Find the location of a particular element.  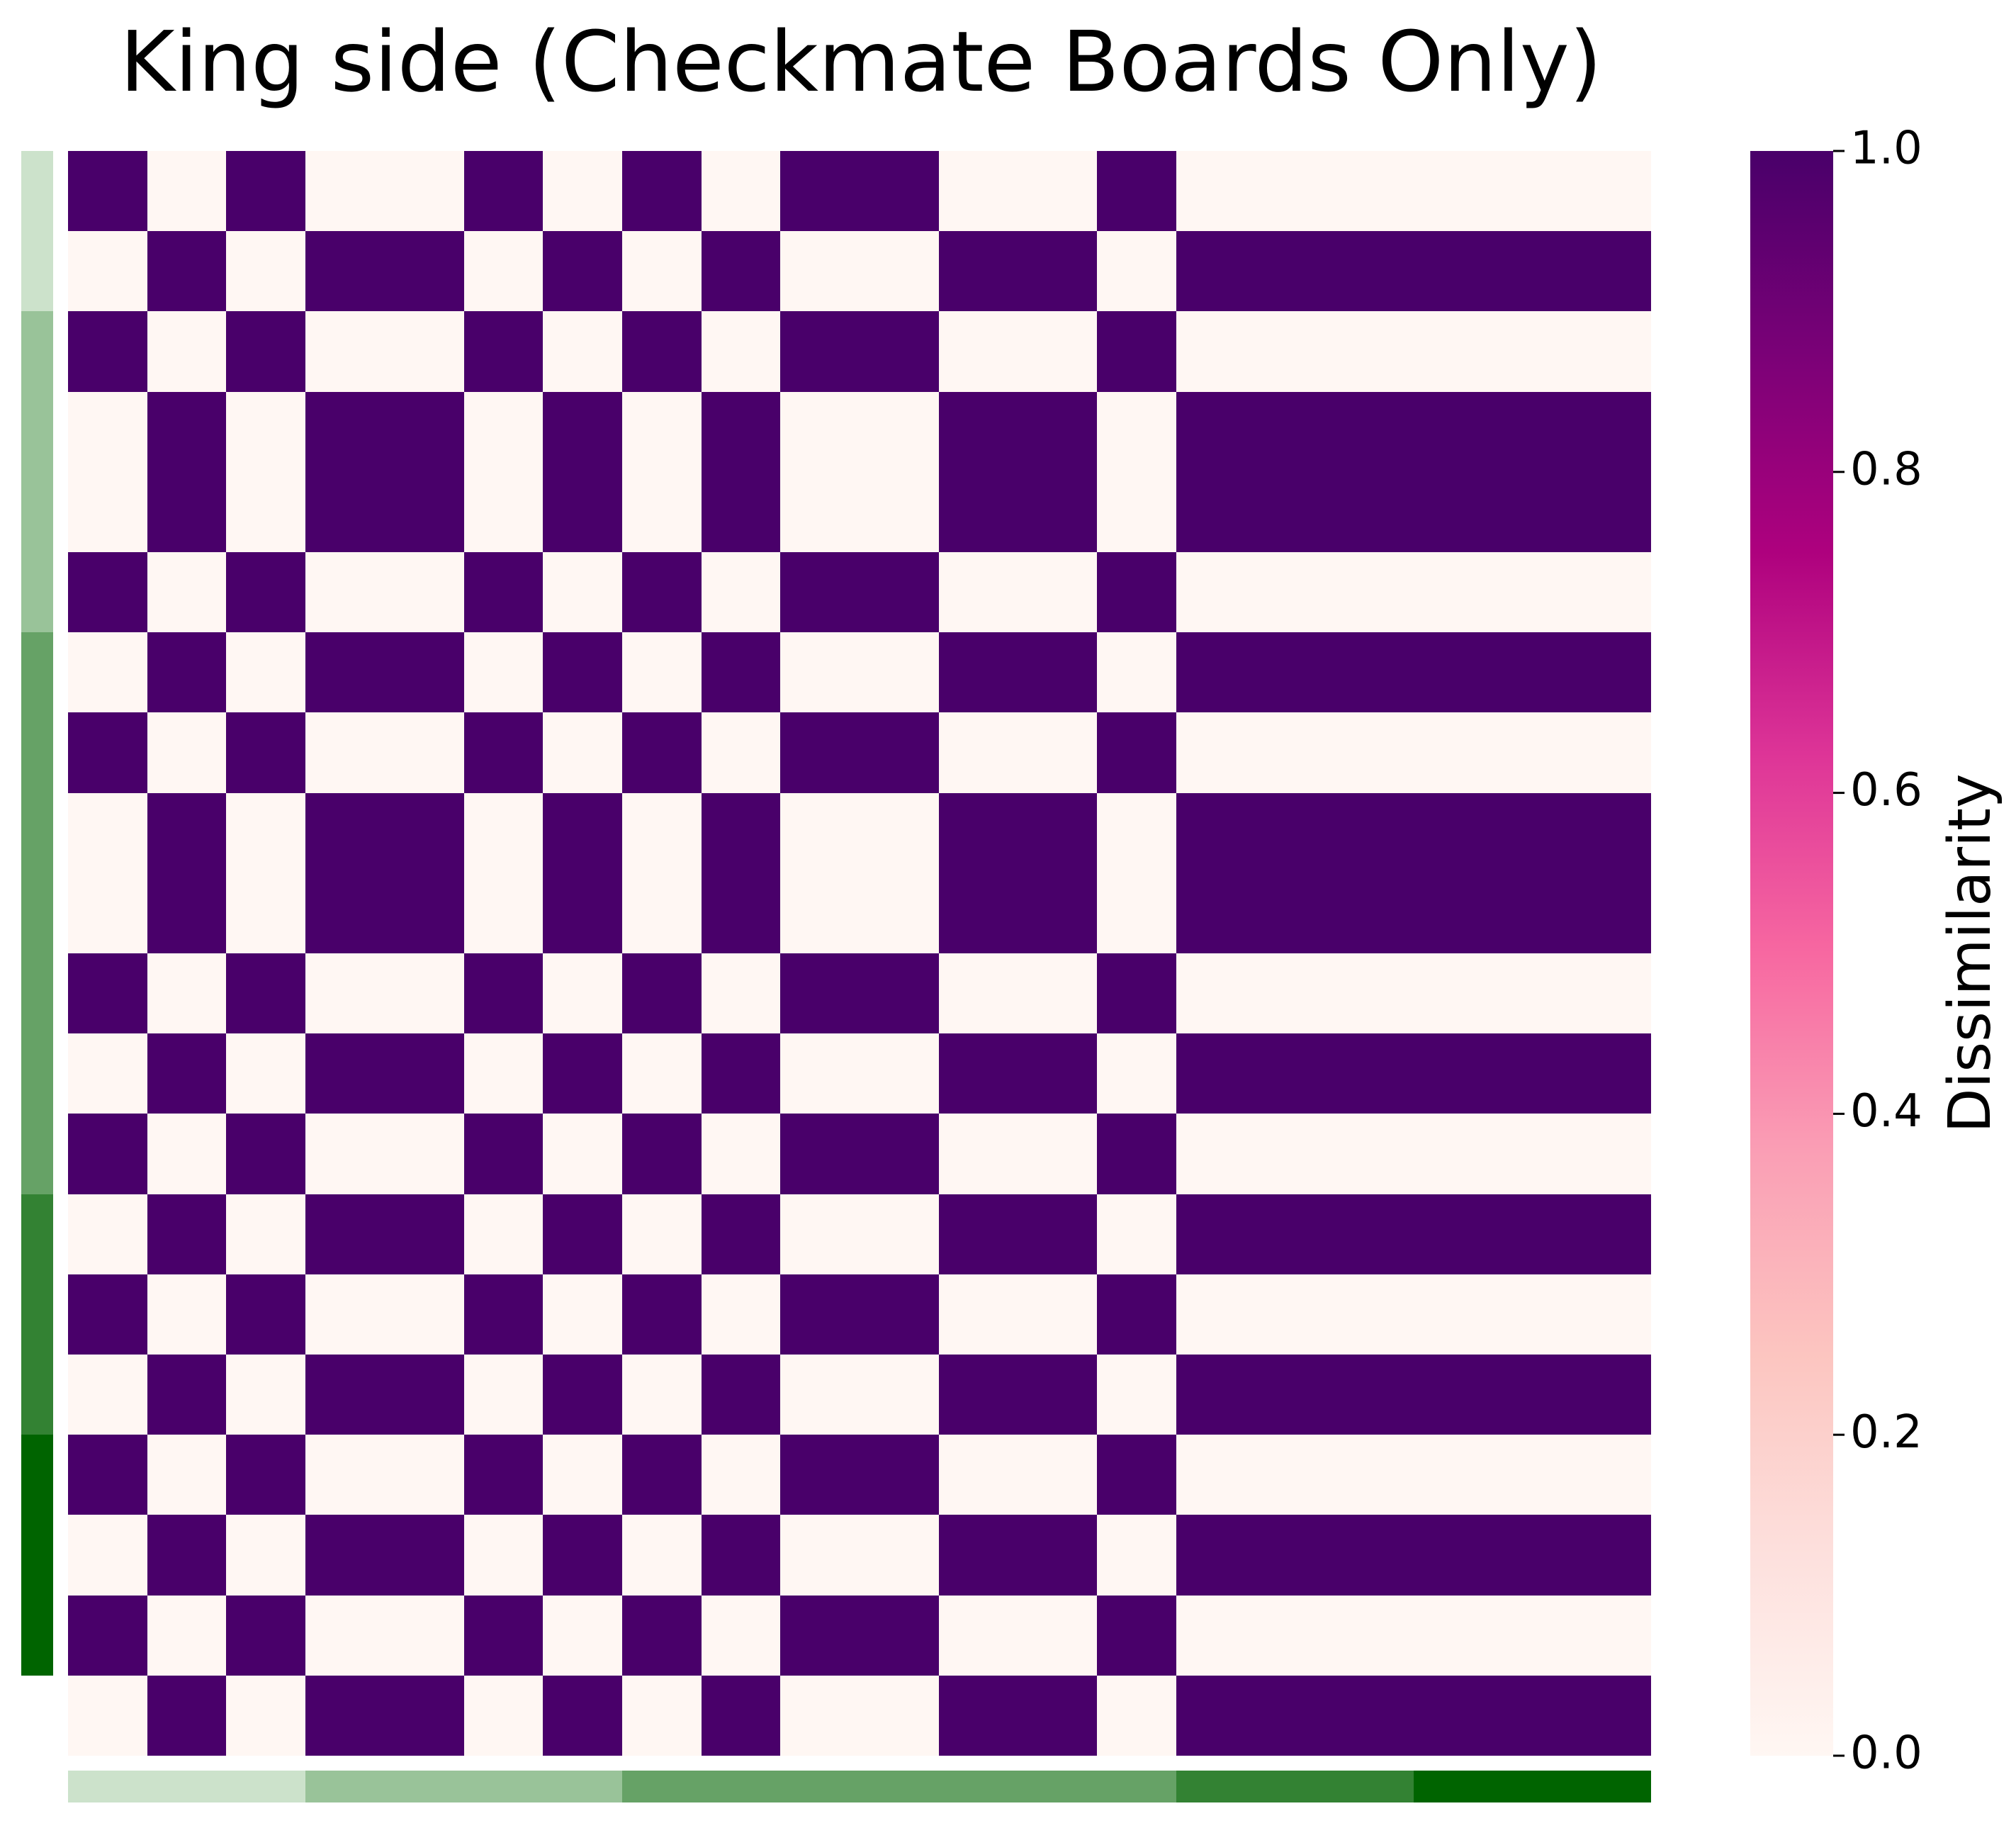

row-group-color-segment is located at coordinates (37, 231).